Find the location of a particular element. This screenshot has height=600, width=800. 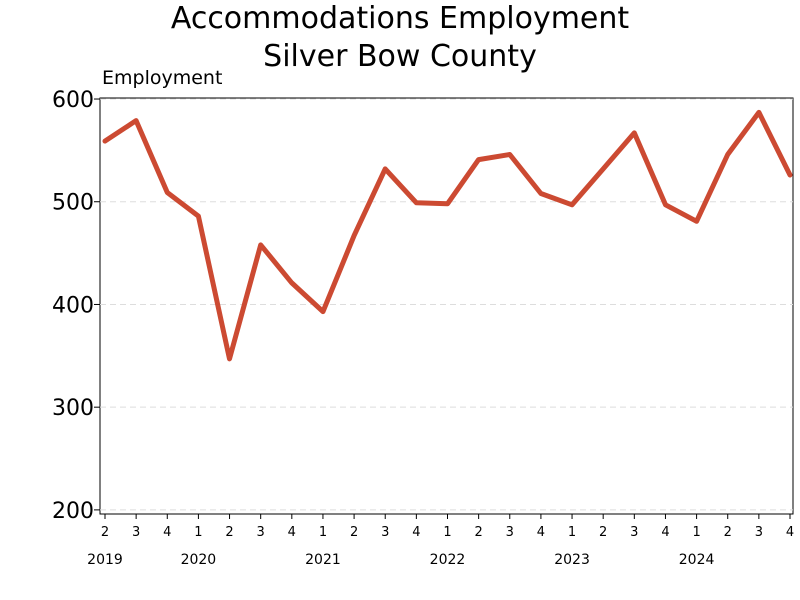

y-tick-label: 500 is located at coordinates (73, 203).